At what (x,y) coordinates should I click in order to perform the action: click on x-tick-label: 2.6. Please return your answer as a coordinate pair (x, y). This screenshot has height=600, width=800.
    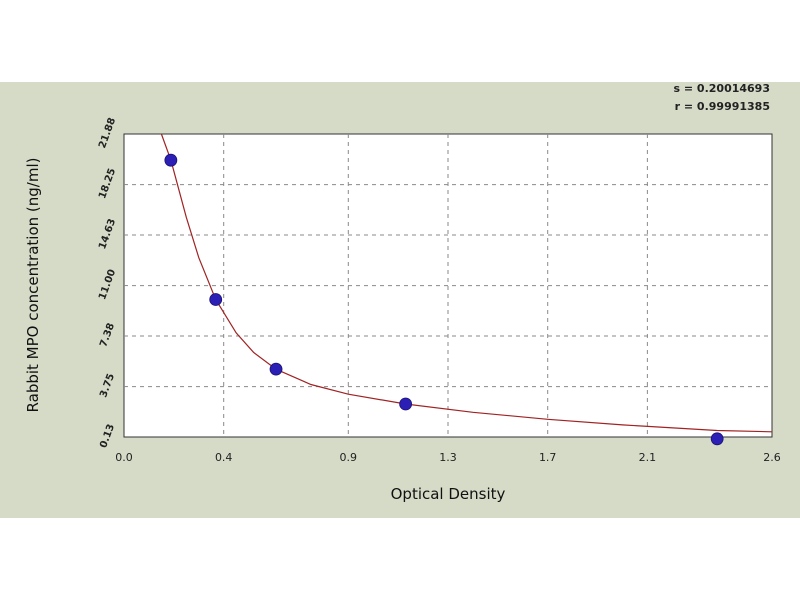
    Looking at the image, I should click on (772, 457).